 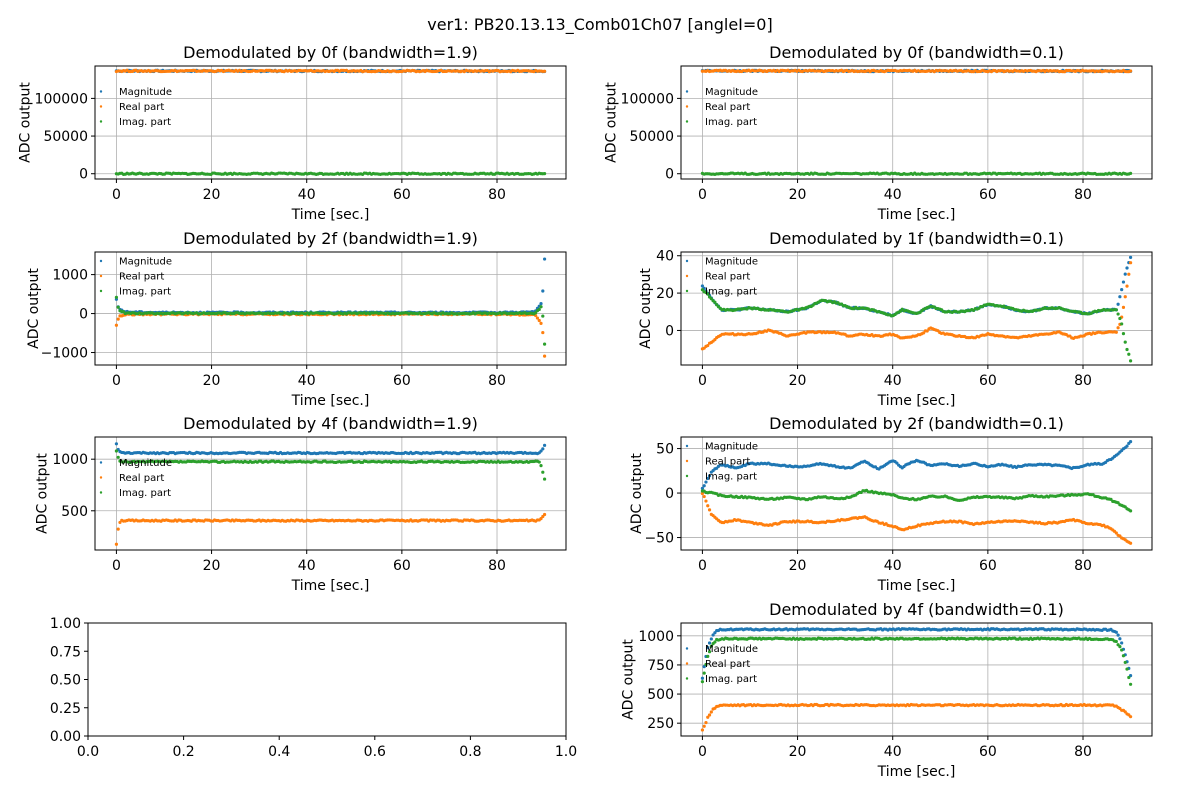 What do you see at coordinates (375, 752) in the screenshot?
I see `x-tick-label: 0.6` at bounding box center [375, 752].